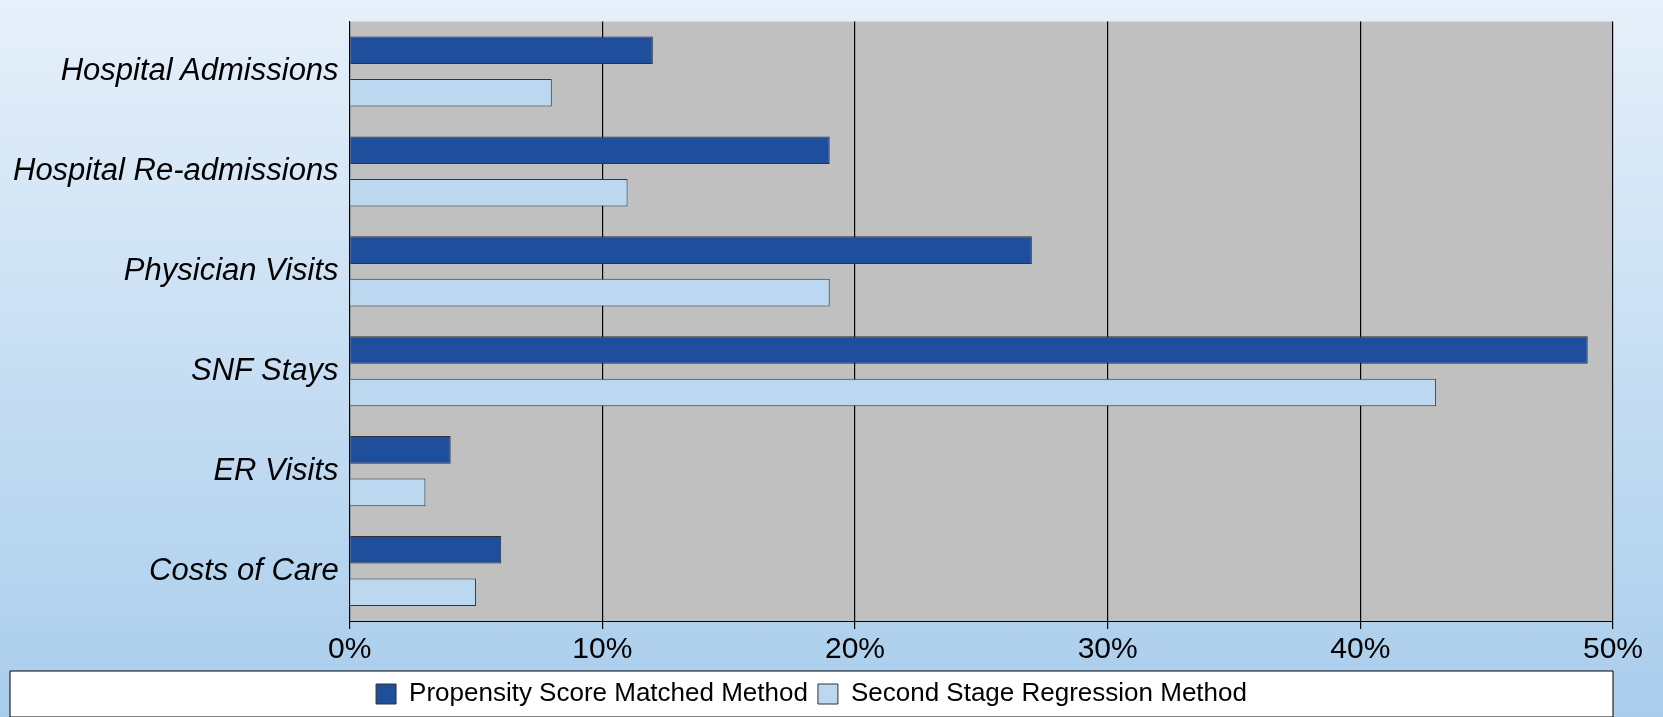 This screenshot has width=1663, height=717. What do you see at coordinates (265, 369) in the screenshot?
I see `y-tick-label: SNF Stays` at bounding box center [265, 369].